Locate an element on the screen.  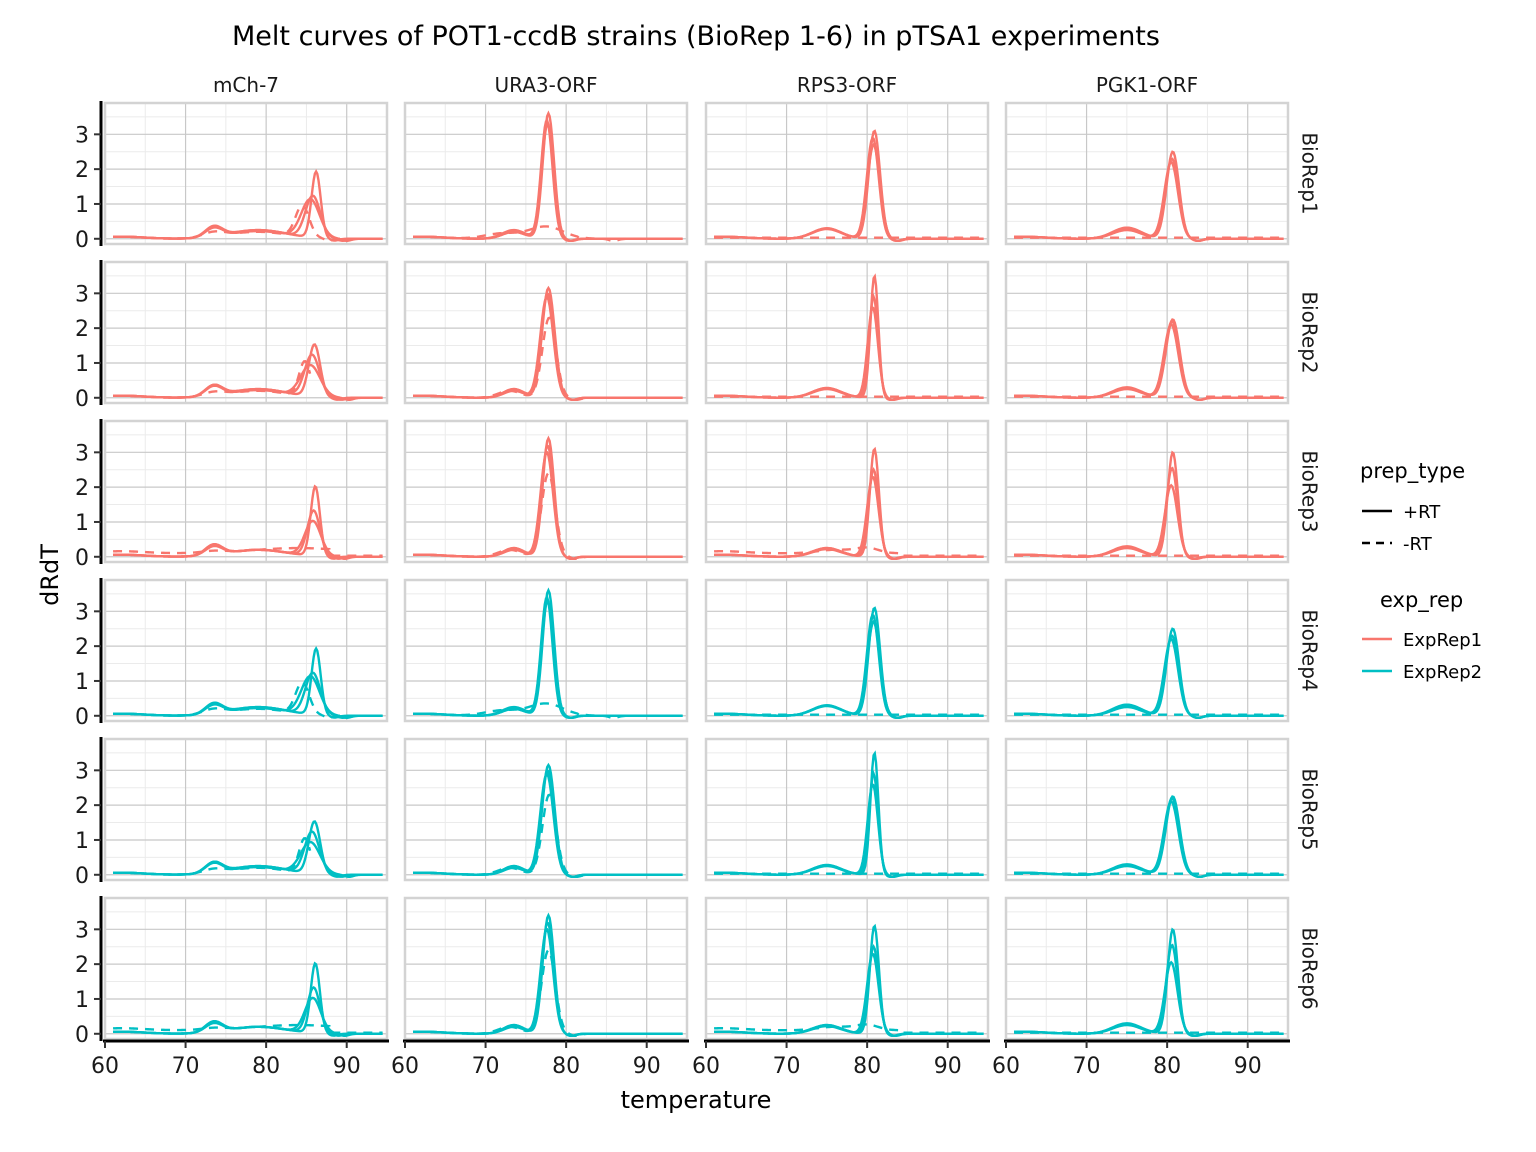
panel-RPS3-ORF-BioRep5 is located at coordinates (847, 809).